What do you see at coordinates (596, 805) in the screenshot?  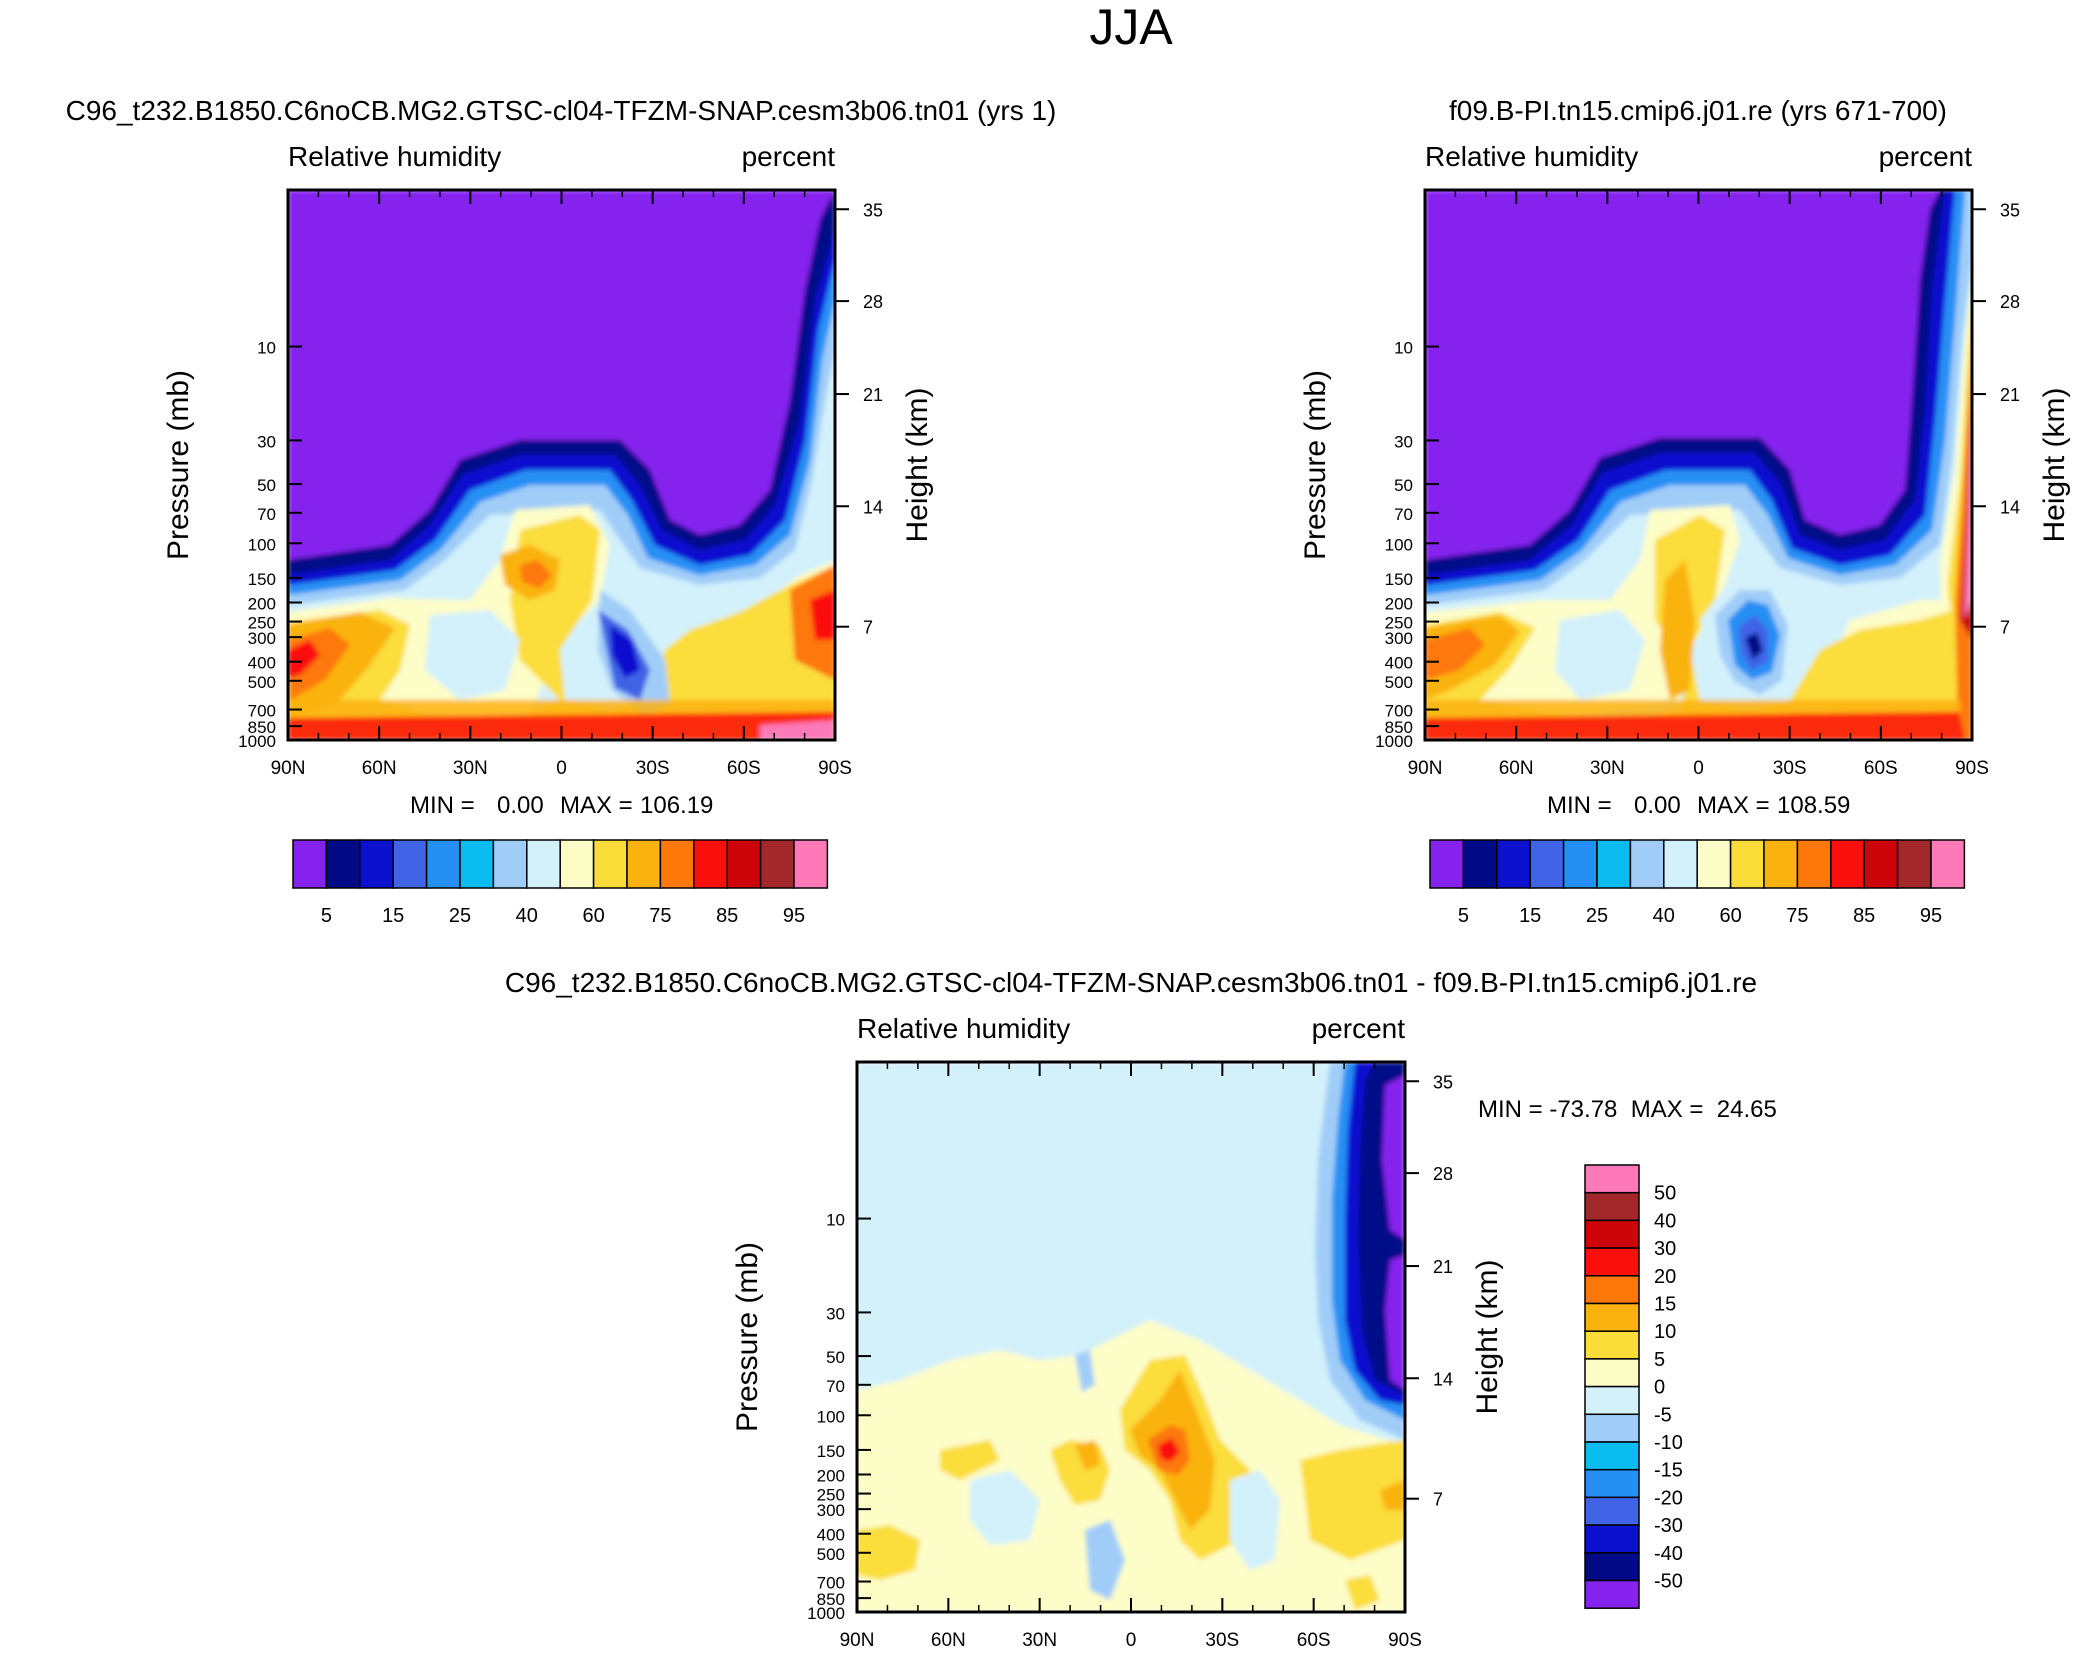 I see `panel-model-max-label: MAX =` at bounding box center [596, 805].